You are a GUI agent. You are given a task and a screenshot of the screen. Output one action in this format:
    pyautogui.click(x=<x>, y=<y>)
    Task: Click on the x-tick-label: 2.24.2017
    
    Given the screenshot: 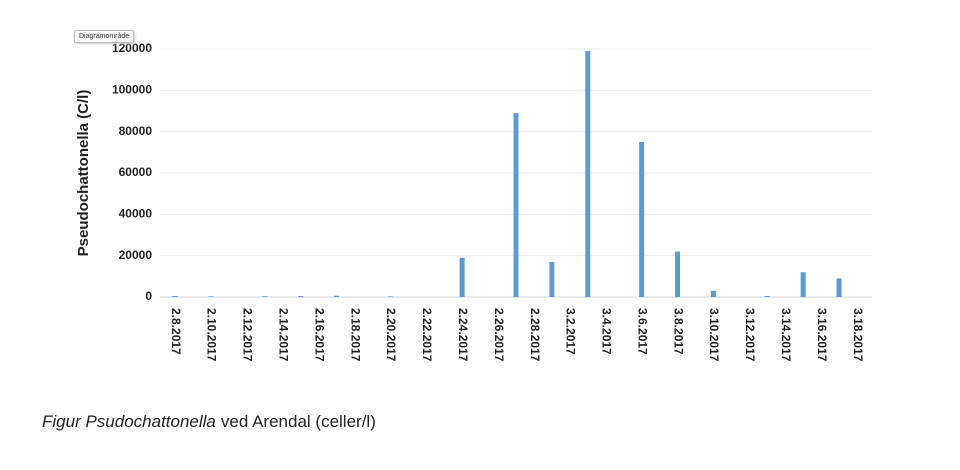 What is the action you would take?
    pyautogui.click(x=463, y=335)
    